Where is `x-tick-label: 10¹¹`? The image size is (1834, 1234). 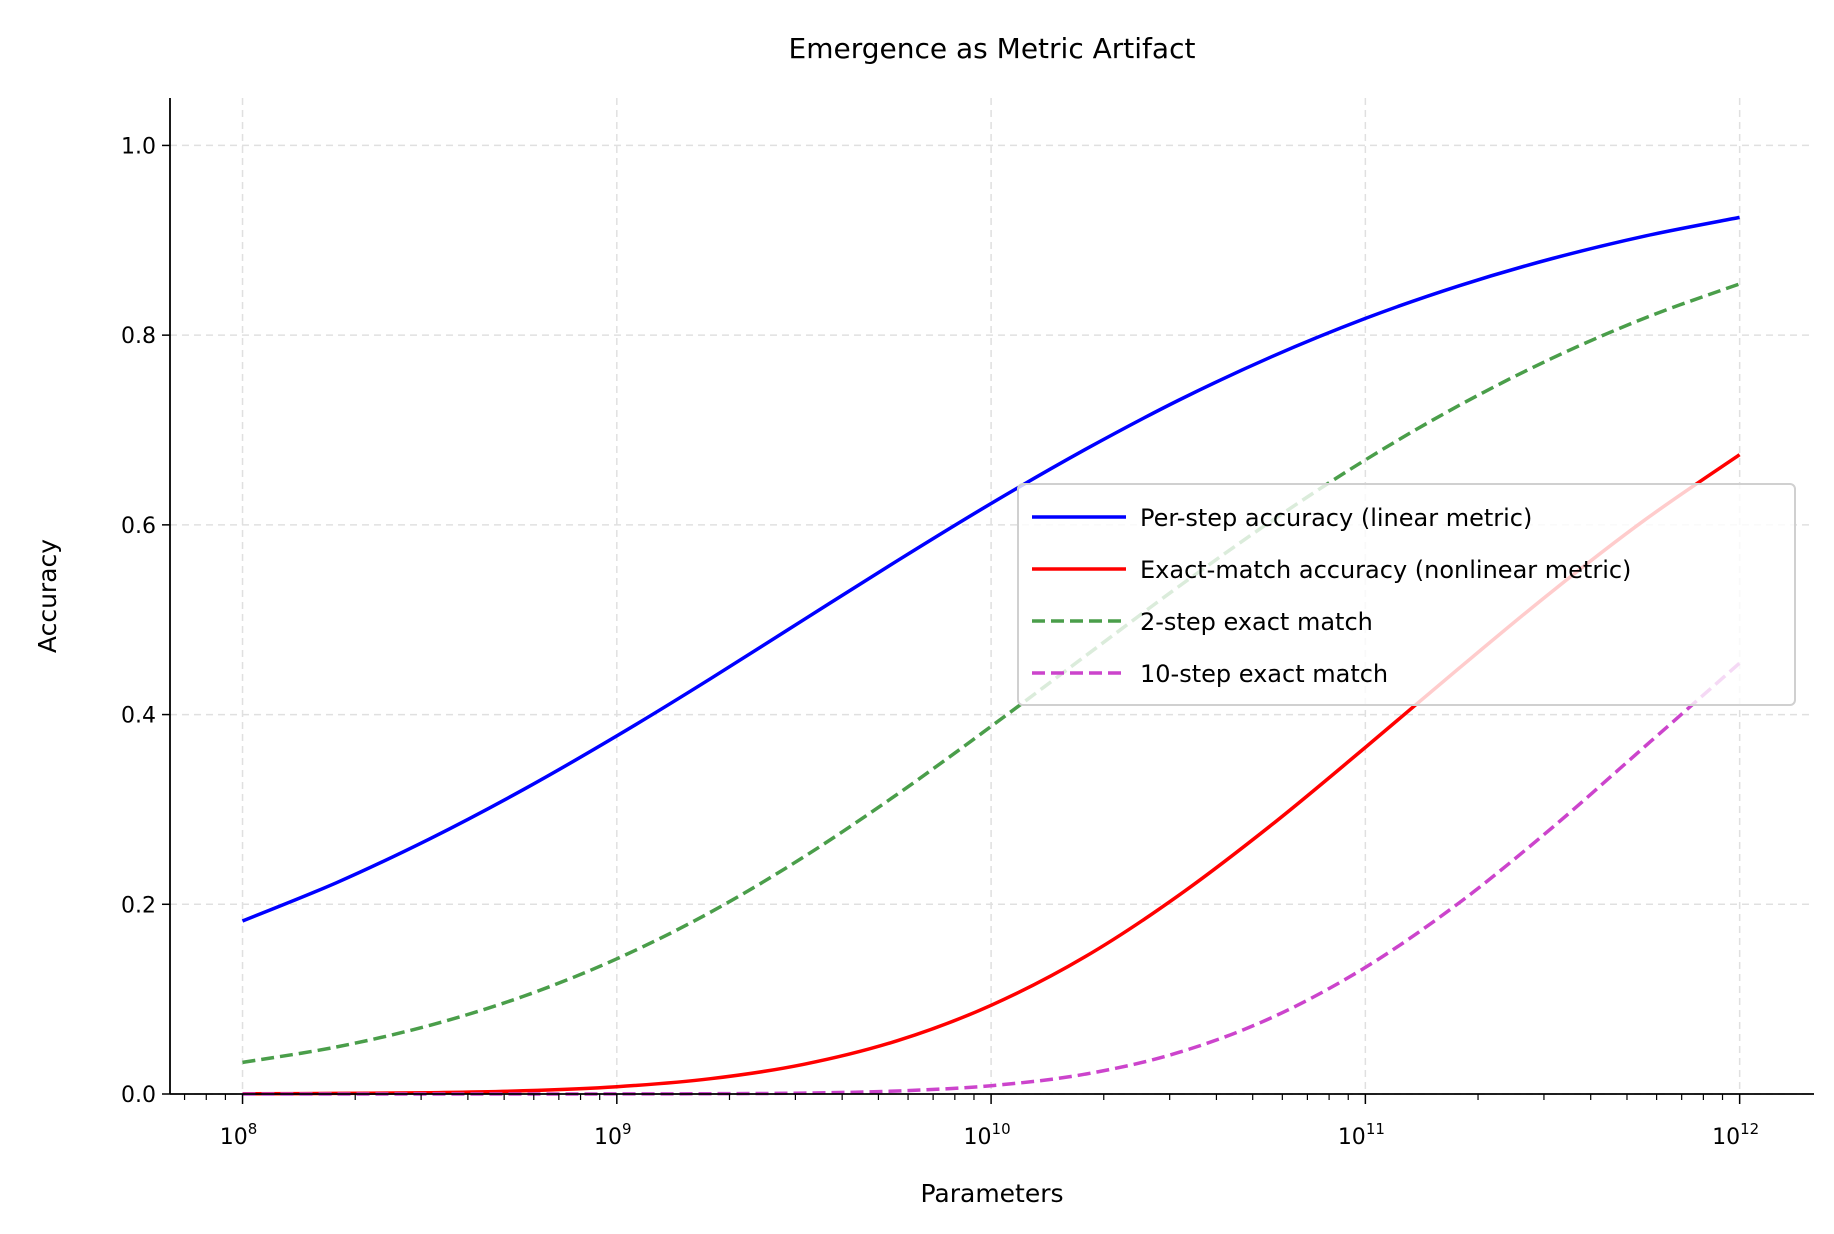 x-tick-label: 10¹¹ is located at coordinates (1361, 1135).